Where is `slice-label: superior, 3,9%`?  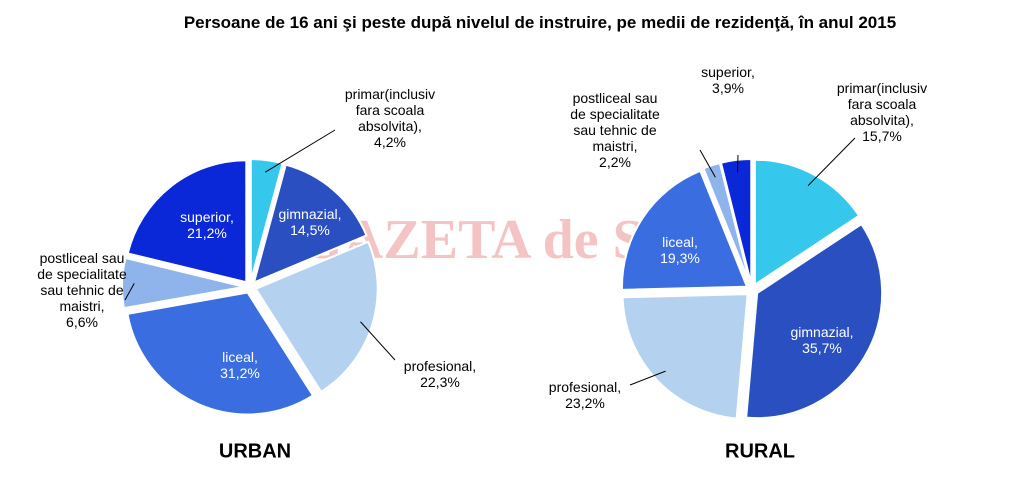 slice-label: superior, 3,9% is located at coordinates (728, 80).